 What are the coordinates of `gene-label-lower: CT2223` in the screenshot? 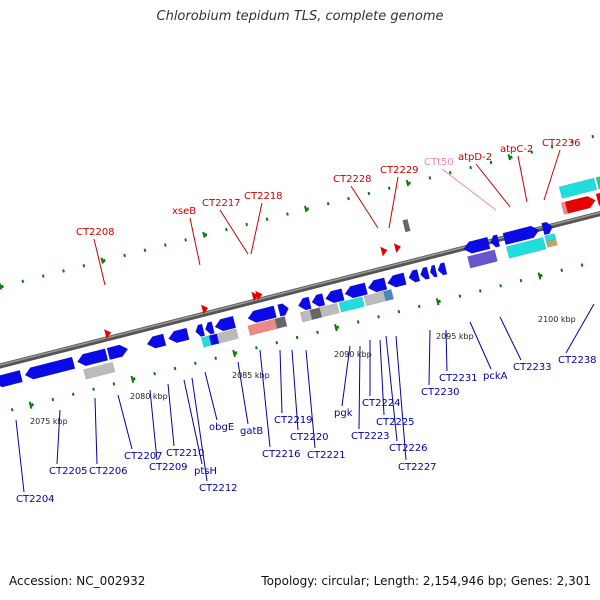 It's located at (370, 436).